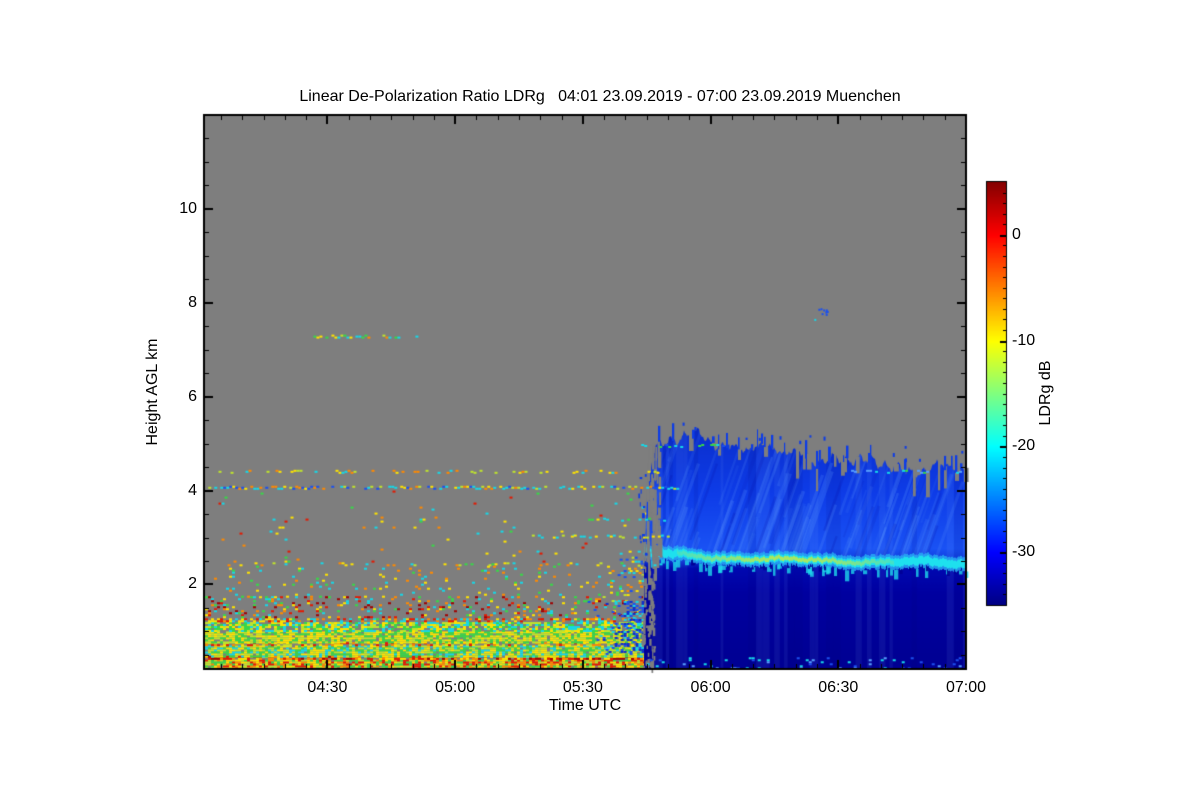 This screenshot has width=1200, height=800. I want to click on x-tick-label-2: 05:30, so click(582, 687).